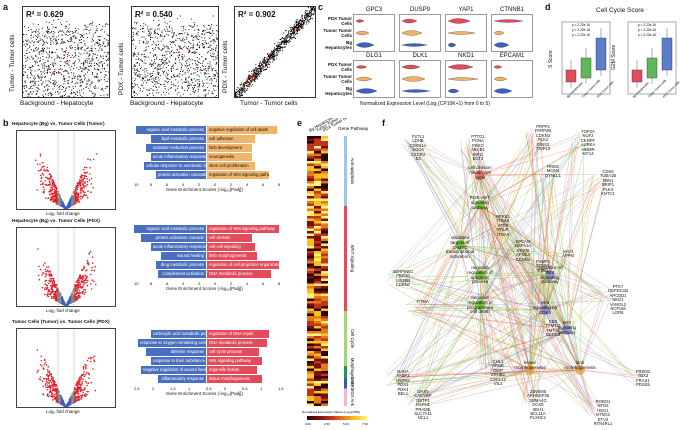  I want to click on axis-tick: 6, so click(167, 283).